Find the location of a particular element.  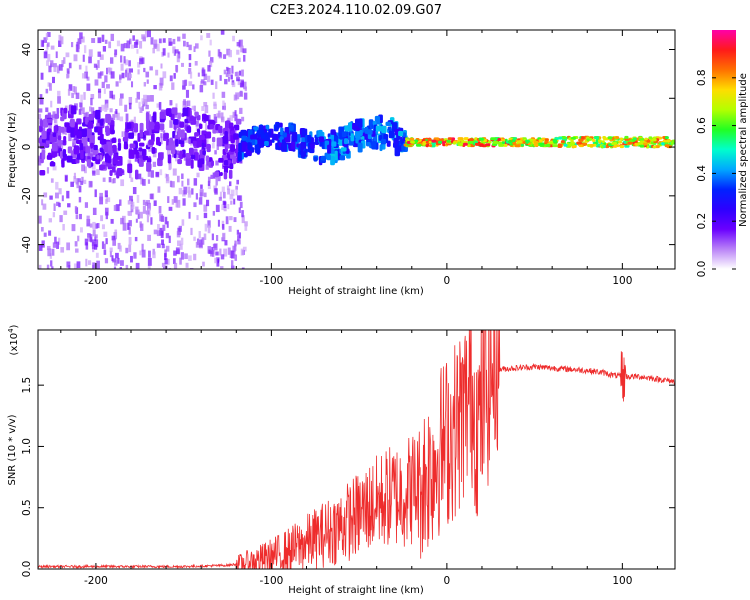

snr-scale-exponent: 4 is located at coordinates (11, 330).